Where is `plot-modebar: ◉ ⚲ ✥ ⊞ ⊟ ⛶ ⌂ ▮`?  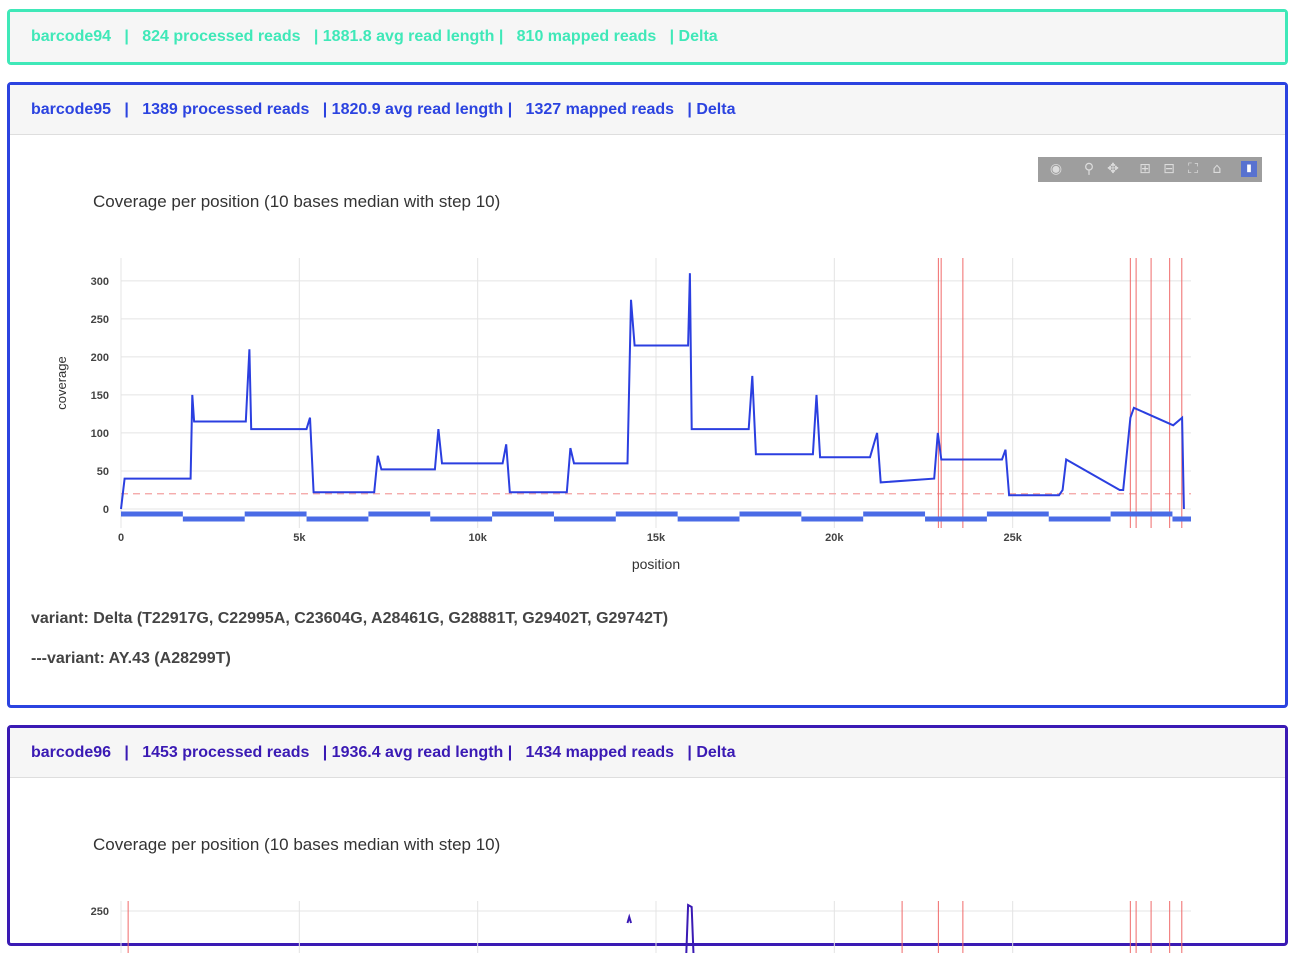 plot-modebar: ◉ ⚲ ✥ ⊞ ⊟ ⛶ ⌂ ▮ is located at coordinates (1150, 169).